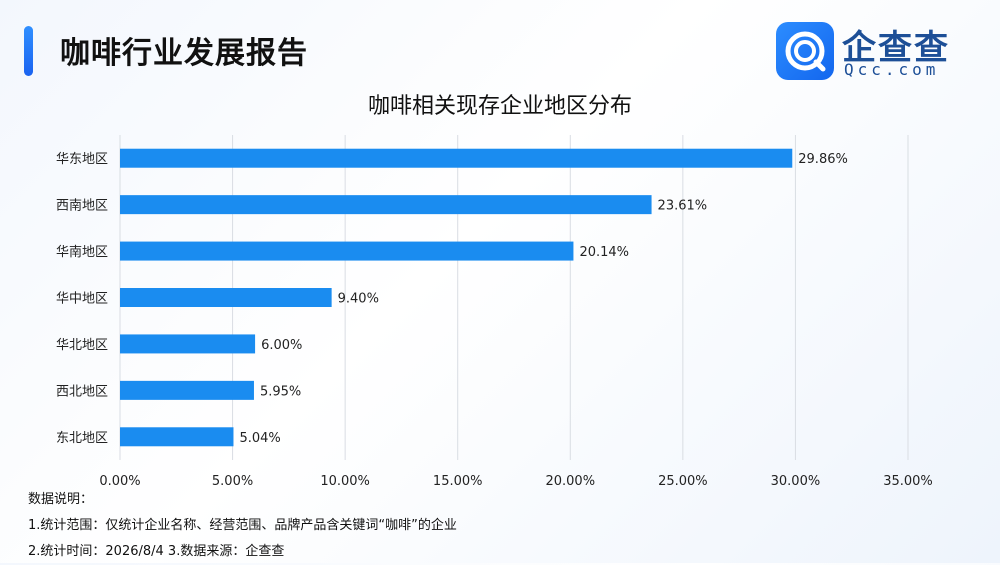 The height and width of the screenshot is (565, 1000). I want to click on title-accent-bar, so click(28, 51).